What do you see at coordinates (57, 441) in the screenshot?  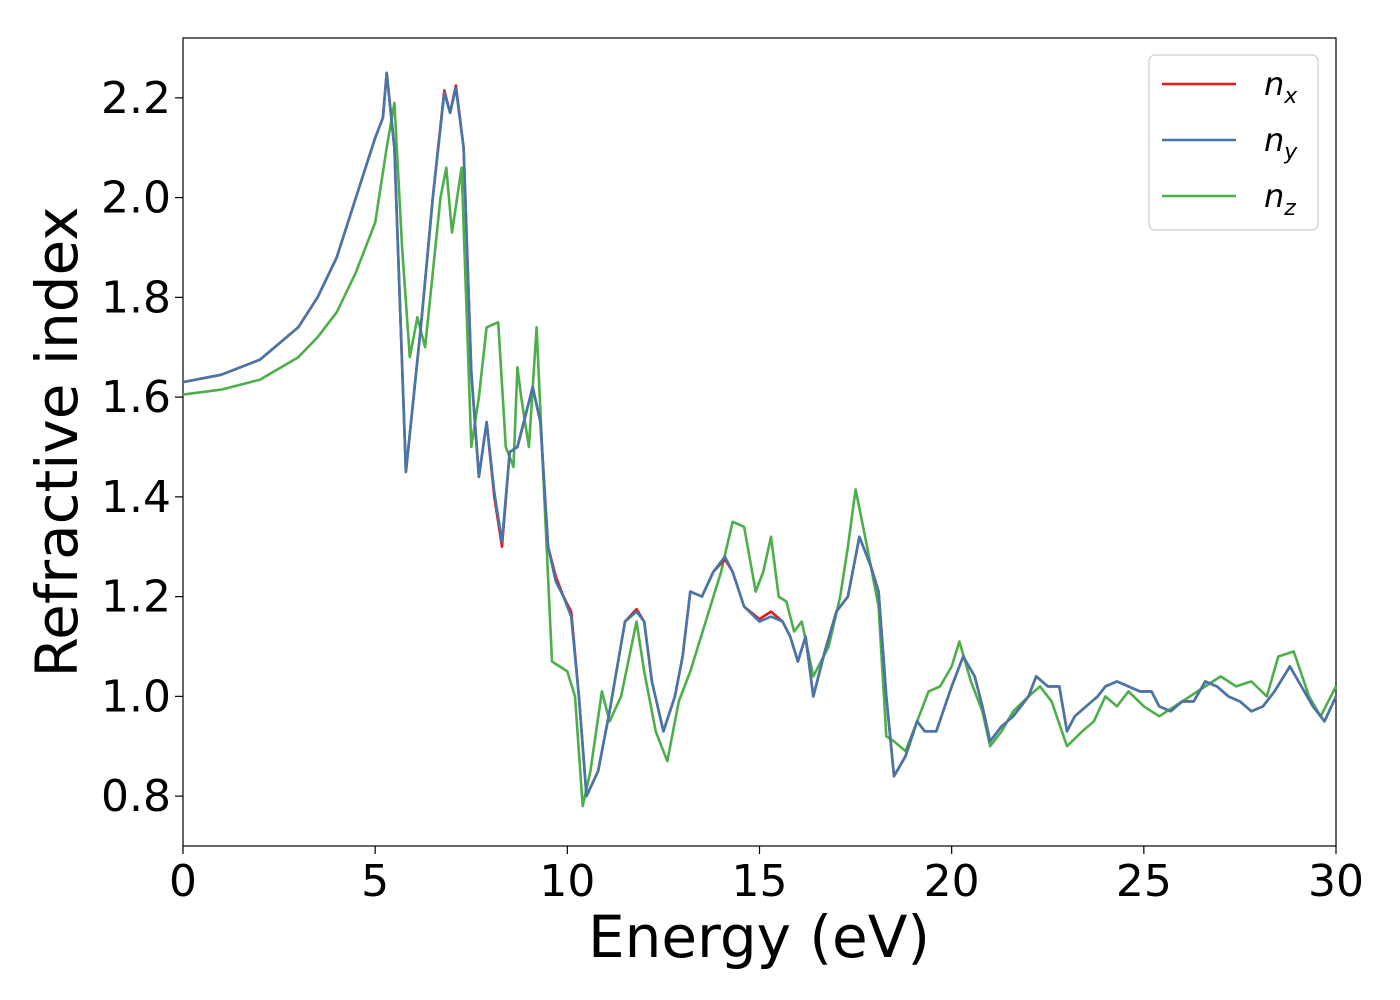 I see `y-axis-title: Refractive index` at bounding box center [57, 441].